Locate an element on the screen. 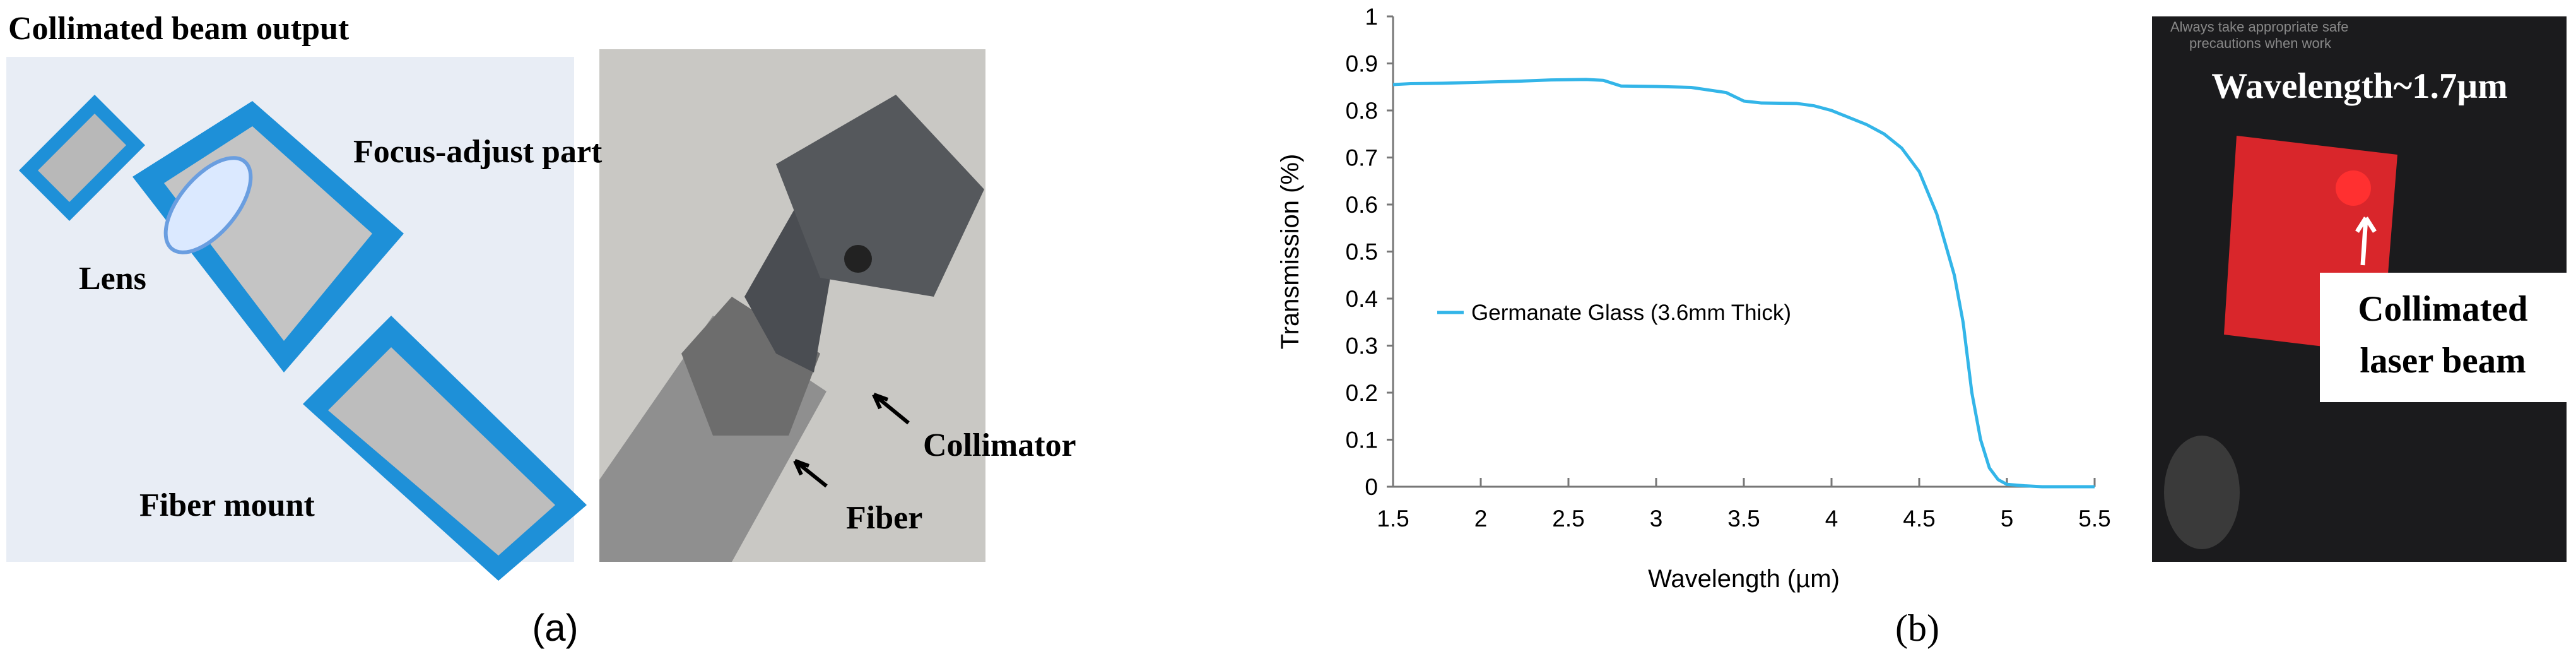 This screenshot has width=2576, height=666. y-tick-label: 0.6 is located at coordinates (1362, 205).